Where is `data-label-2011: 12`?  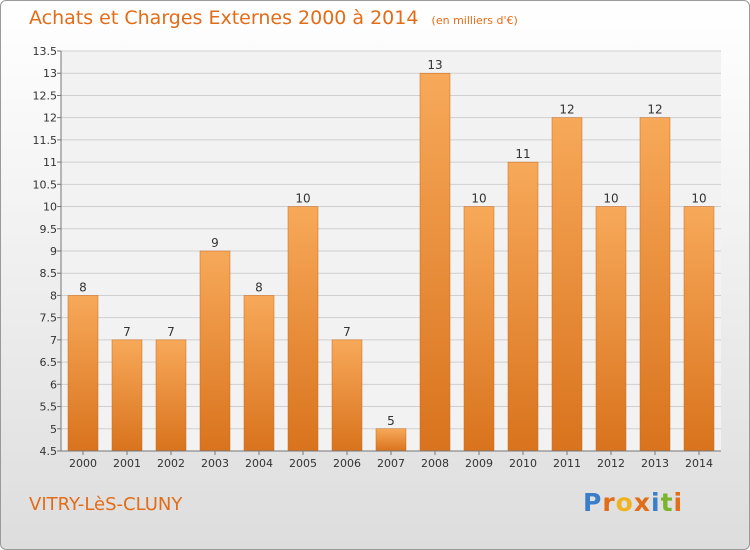
data-label-2011: 12 is located at coordinates (566, 110).